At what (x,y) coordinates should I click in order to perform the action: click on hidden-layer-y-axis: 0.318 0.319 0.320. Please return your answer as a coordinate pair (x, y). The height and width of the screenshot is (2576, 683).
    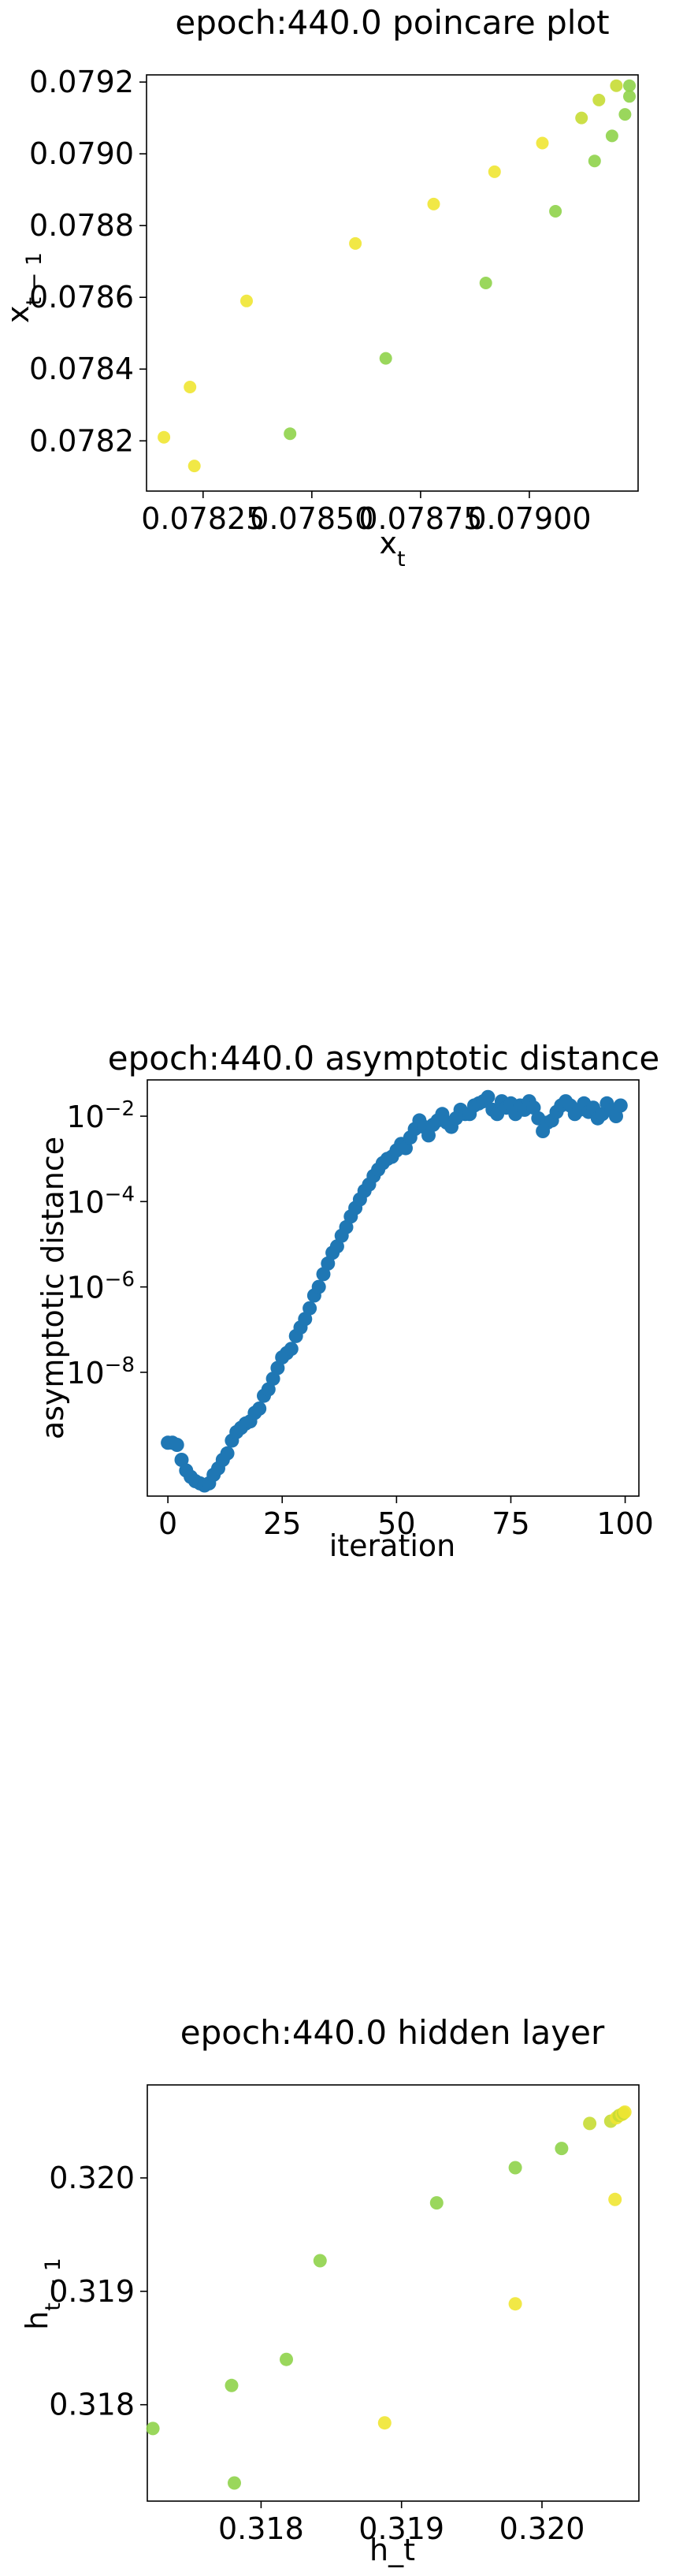
    Looking at the image, I should click on (98, 2291).